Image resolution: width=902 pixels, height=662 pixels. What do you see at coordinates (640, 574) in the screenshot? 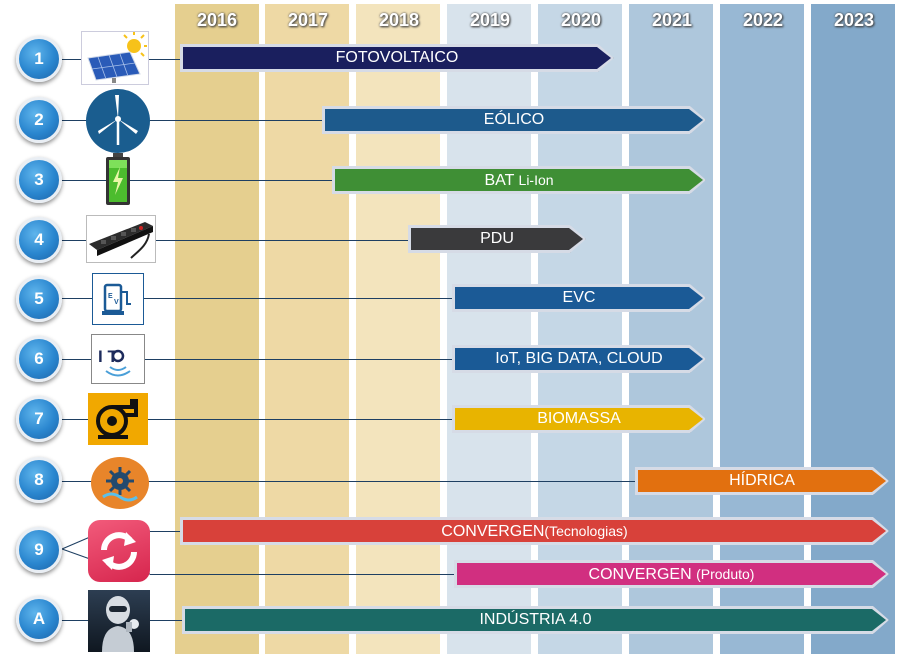
I see `bar-convergen-produto-label: CONVERGEN` at bounding box center [640, 574].